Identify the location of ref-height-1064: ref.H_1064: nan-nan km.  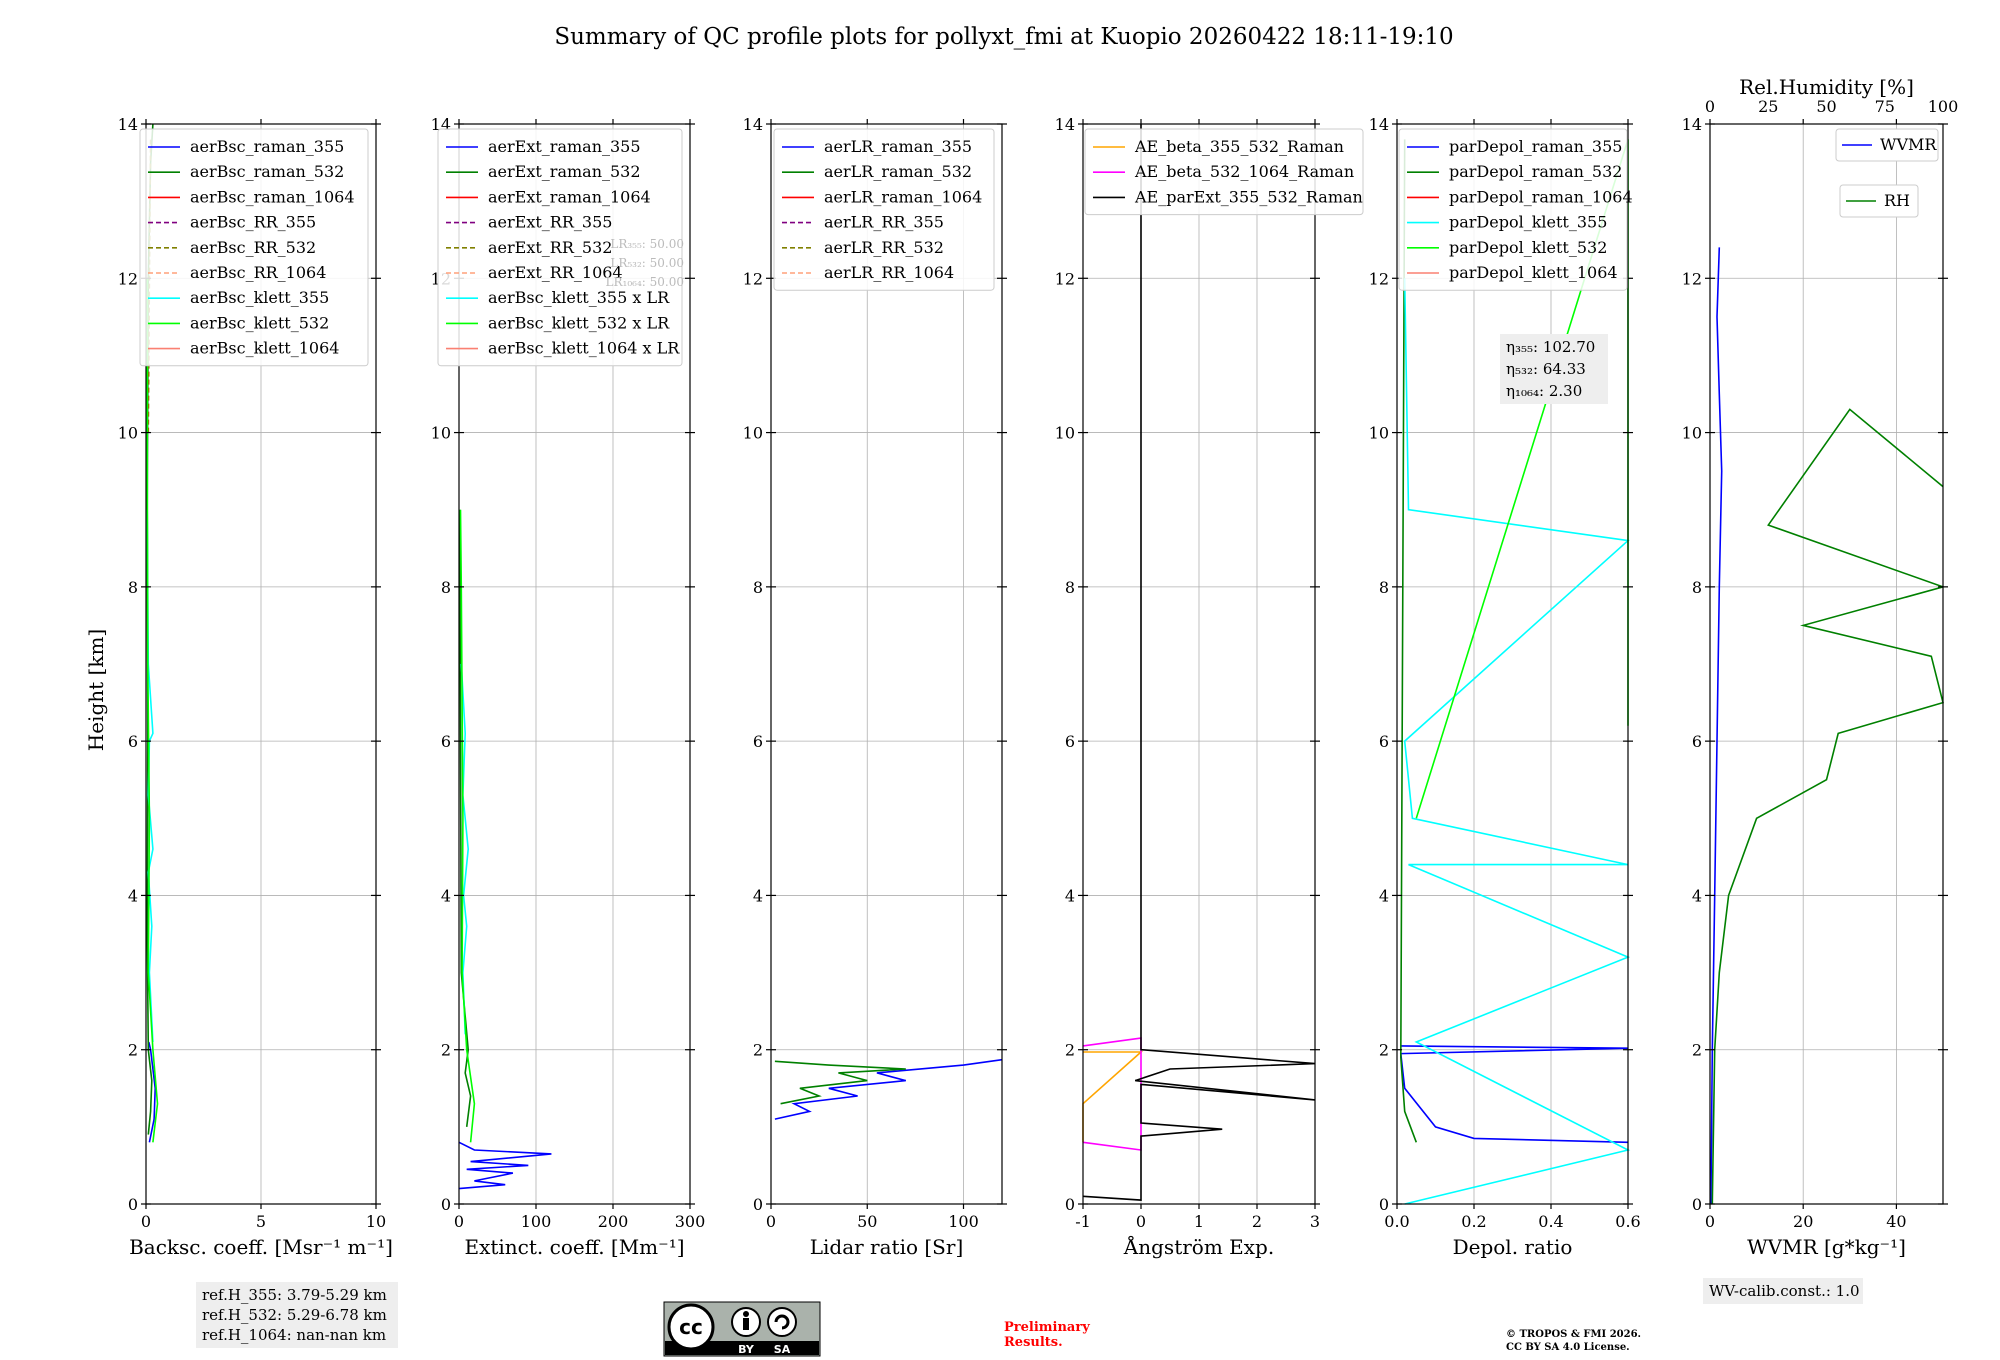
(294, 1335).